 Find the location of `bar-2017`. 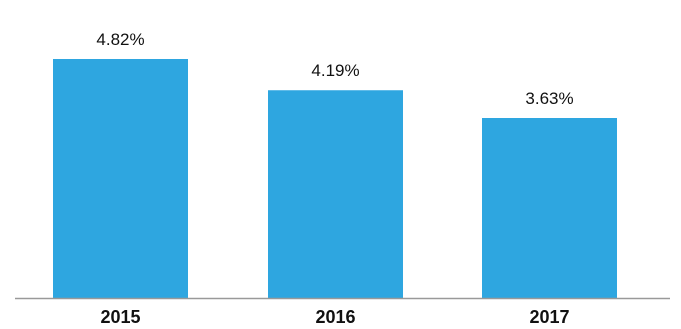

bar-2017 is located at coordinates (549, 208).